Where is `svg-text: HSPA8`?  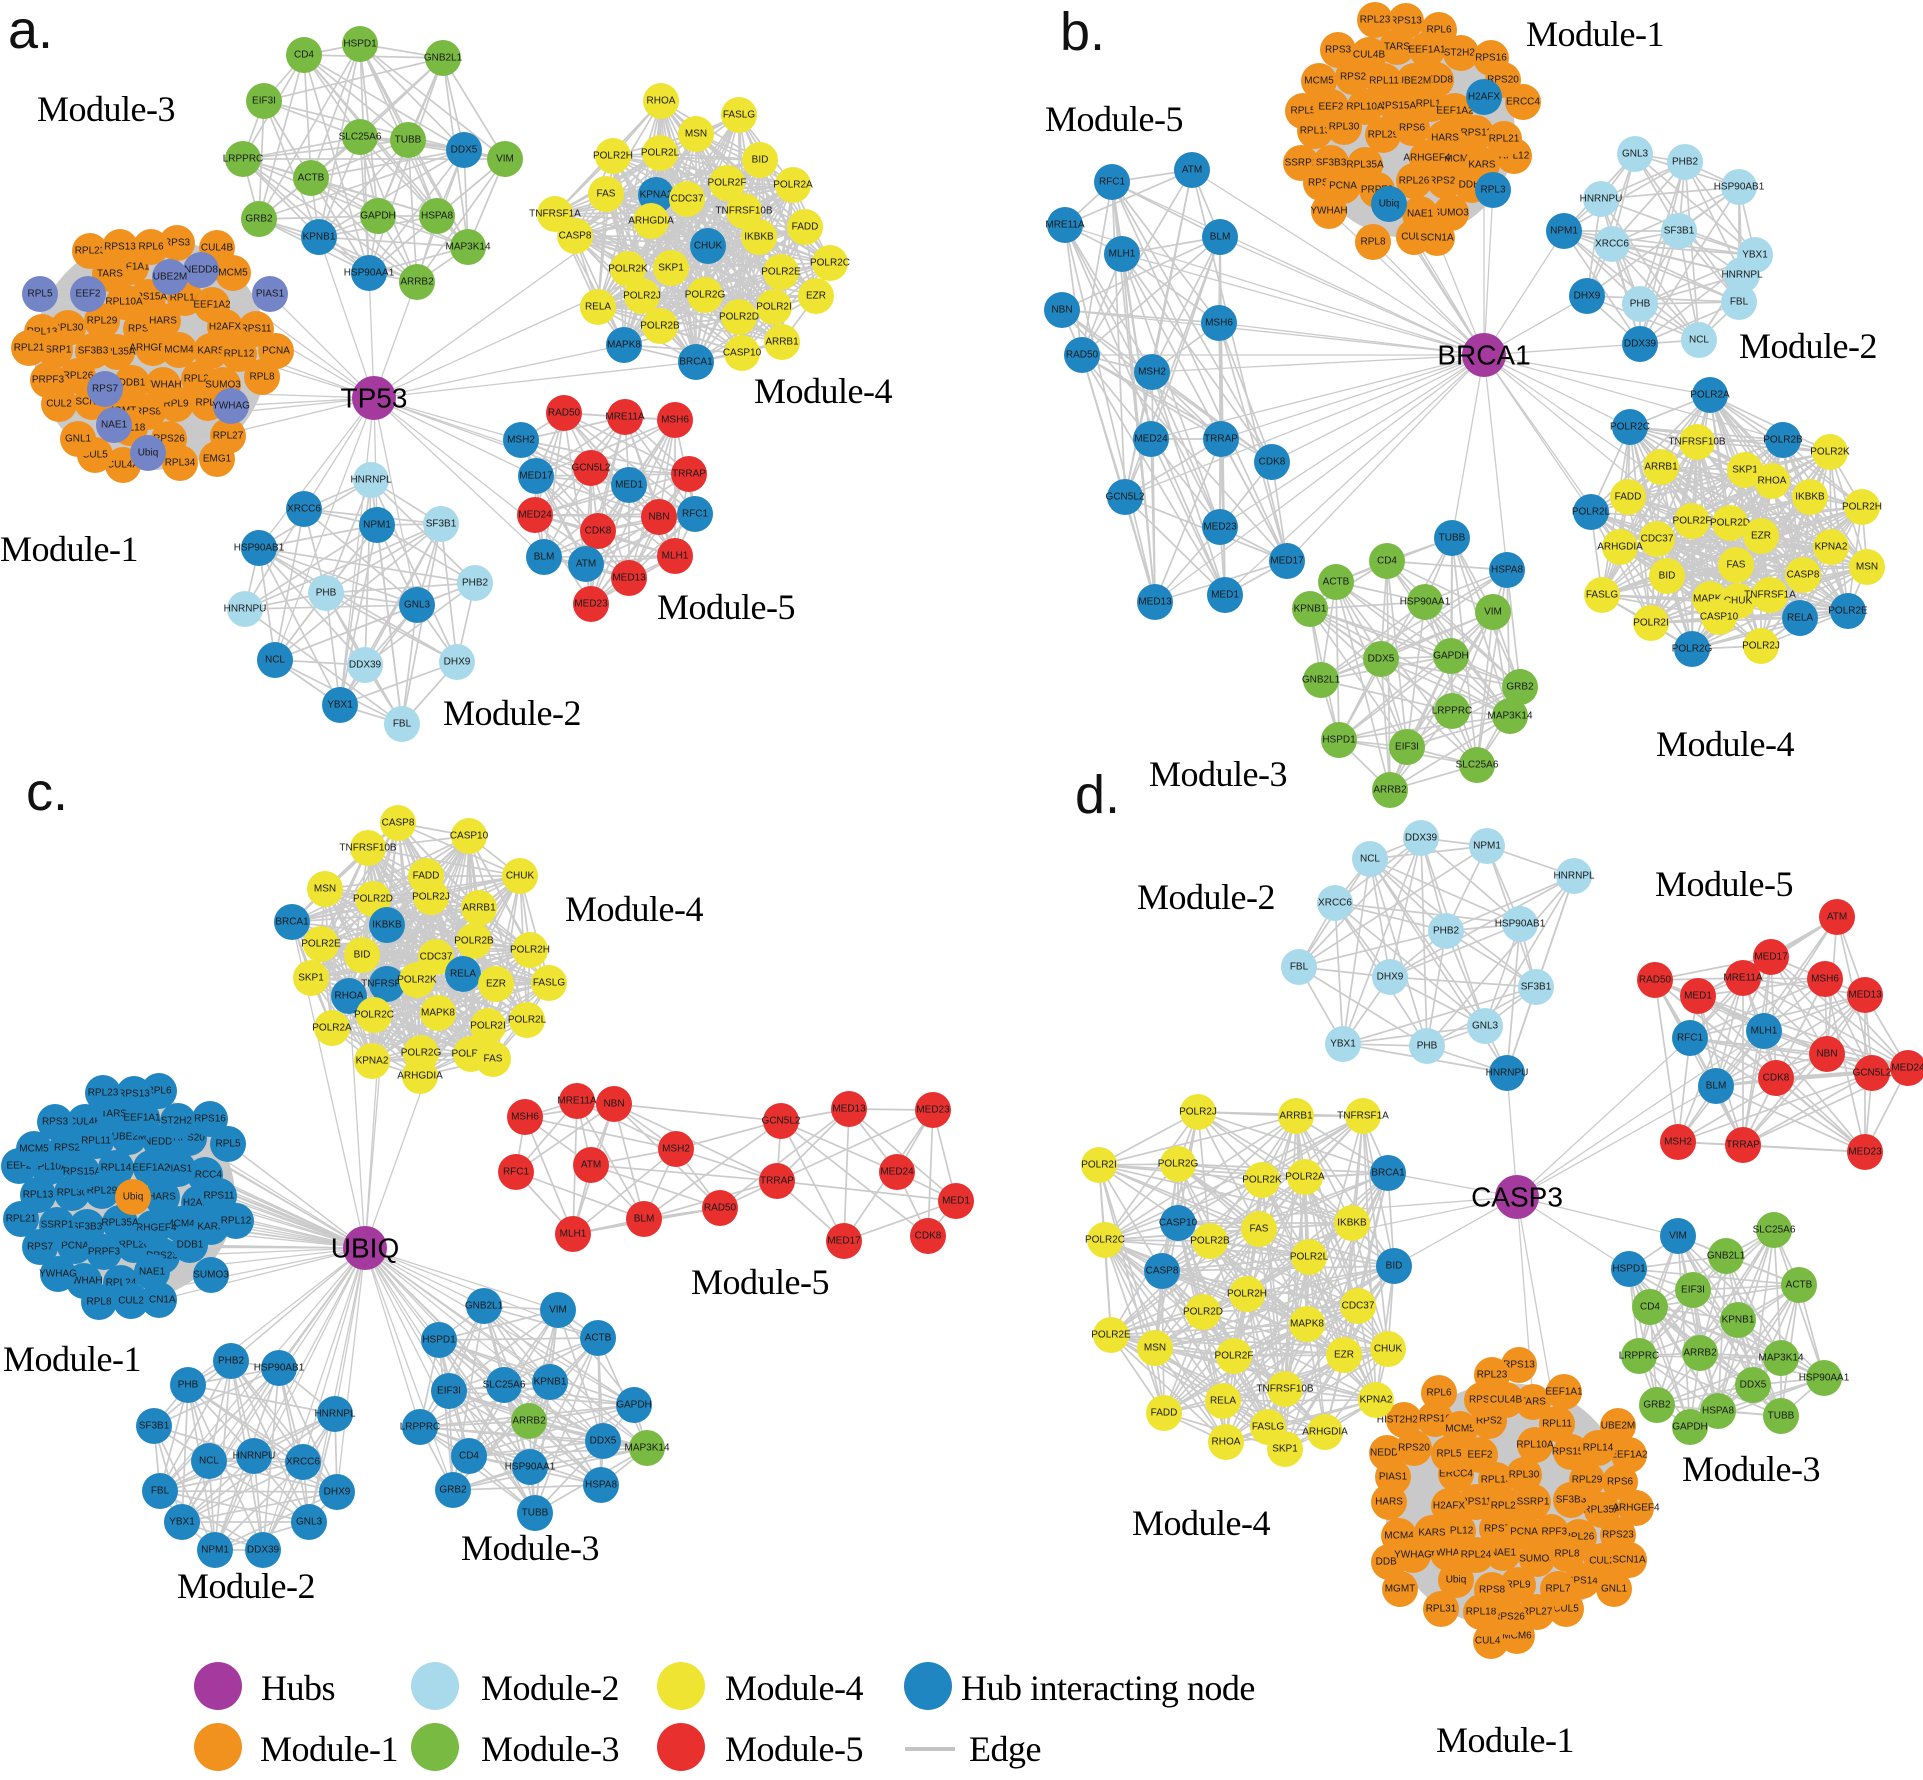
svg-text: HSPA8 is located at coordinates (437, 216).